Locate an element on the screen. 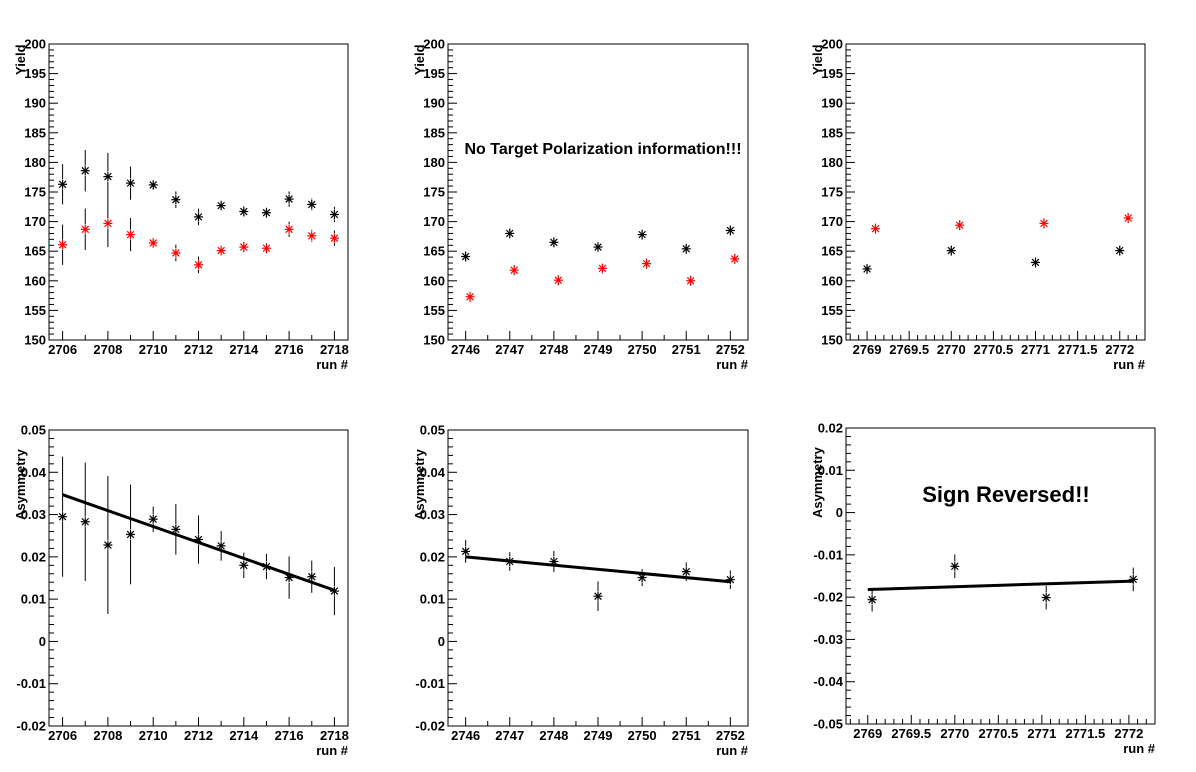 This screenshot has width=1196, height=772. x-tick-label: 2770 is located at coordinates (951, 349).